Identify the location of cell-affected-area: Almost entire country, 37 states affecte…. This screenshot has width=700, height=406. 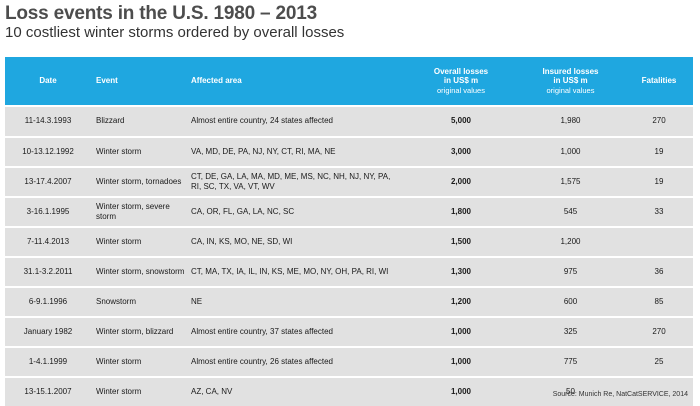
(296, 331).